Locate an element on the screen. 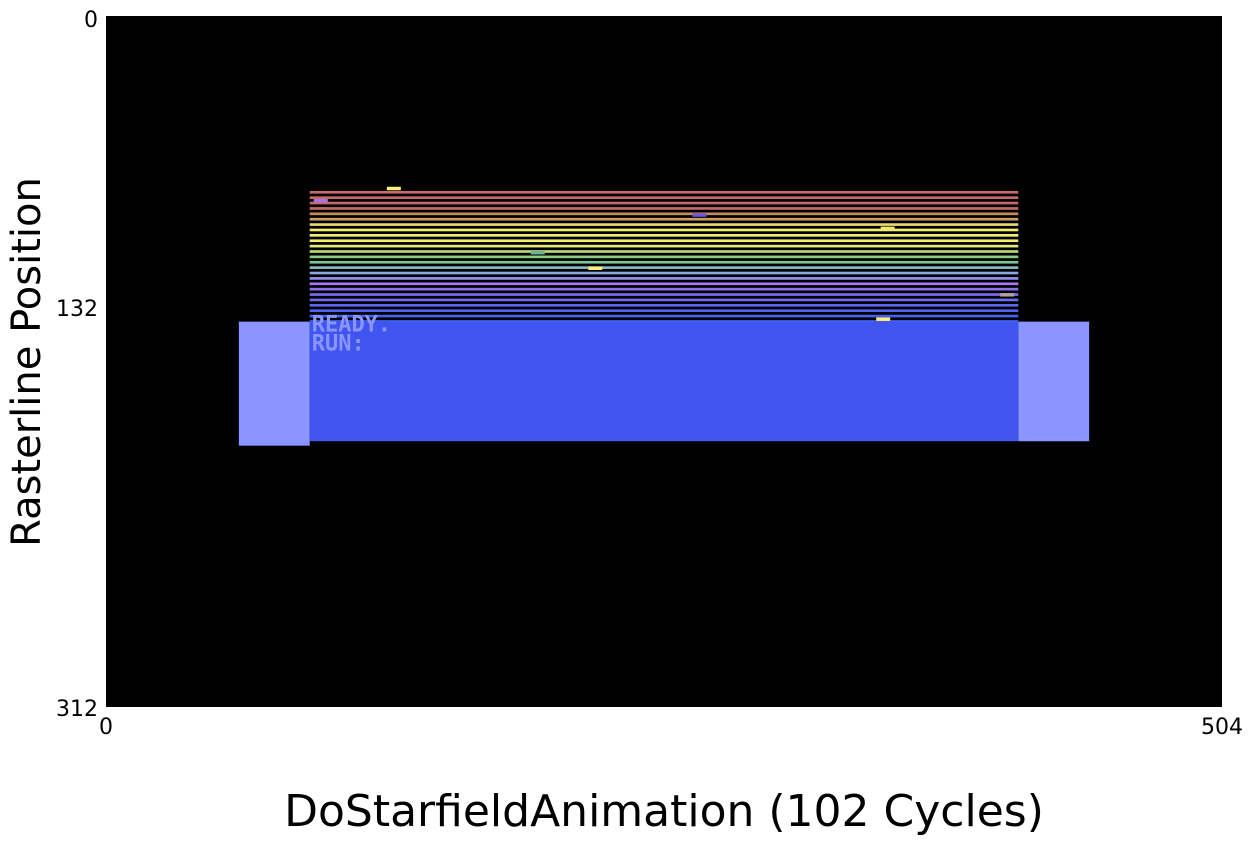 The height and width of the screenshot is (842, 1252). stars is located at coordinates (664, 253).